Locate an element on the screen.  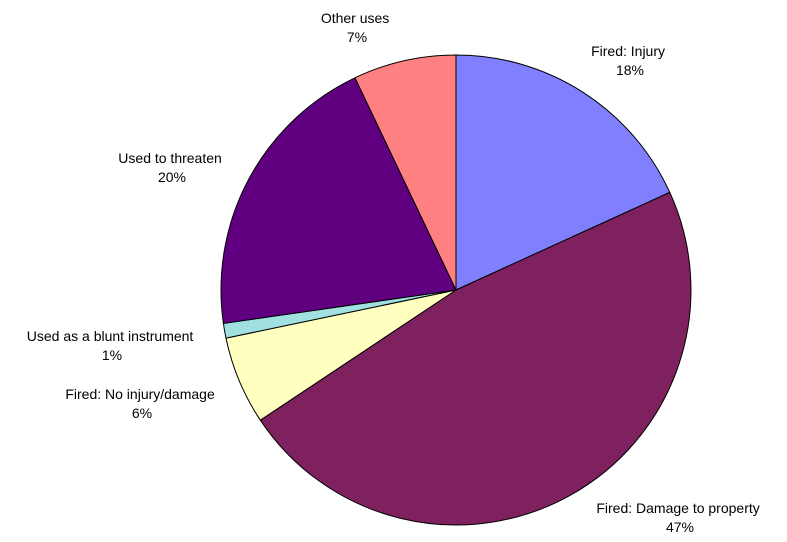
label-fired-injury-name: Fired: Injury is located at coordinates (628, 51).